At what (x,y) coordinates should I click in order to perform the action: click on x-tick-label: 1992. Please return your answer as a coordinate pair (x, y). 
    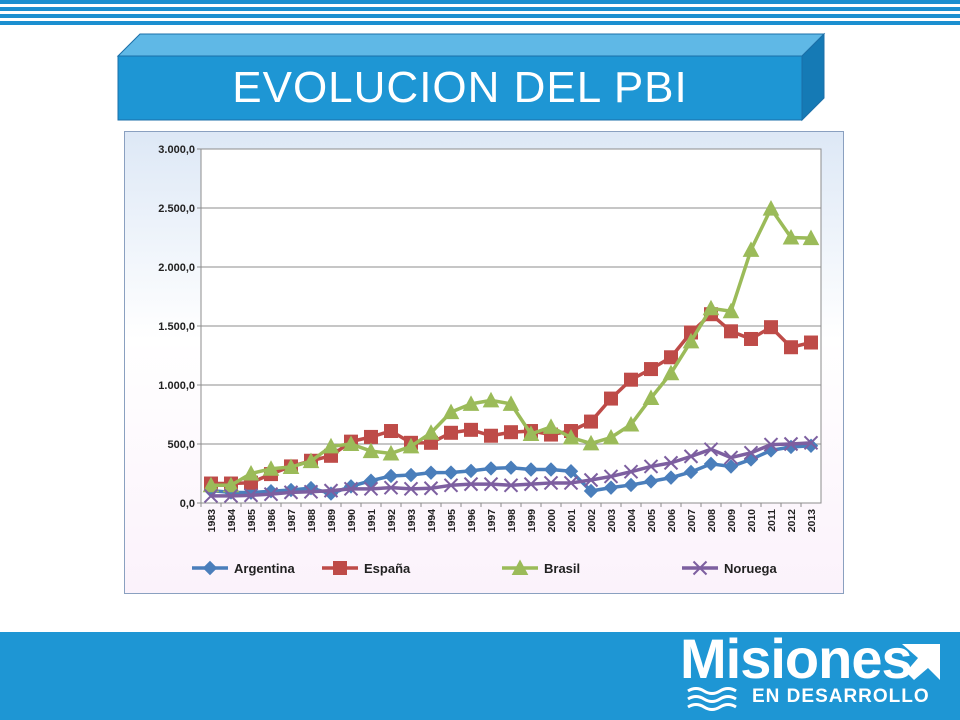
    Looking at the image, I should click on (392, 521).